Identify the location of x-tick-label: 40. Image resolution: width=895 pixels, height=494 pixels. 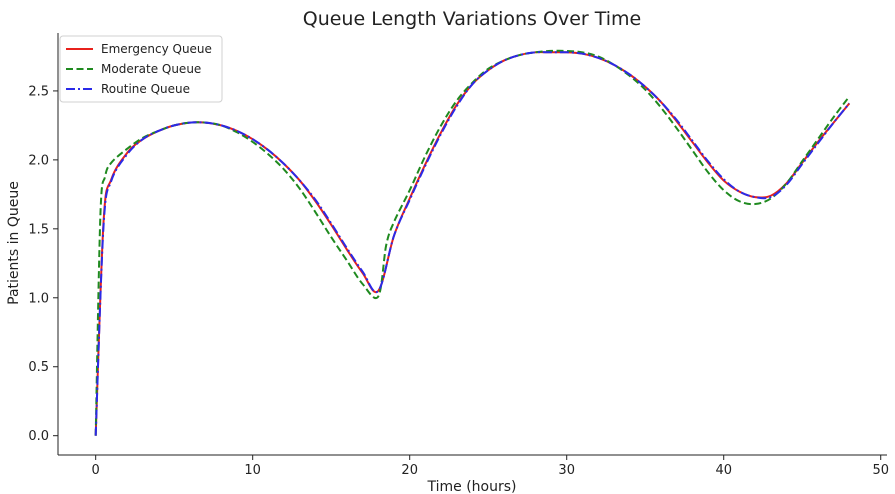
(723, 470).